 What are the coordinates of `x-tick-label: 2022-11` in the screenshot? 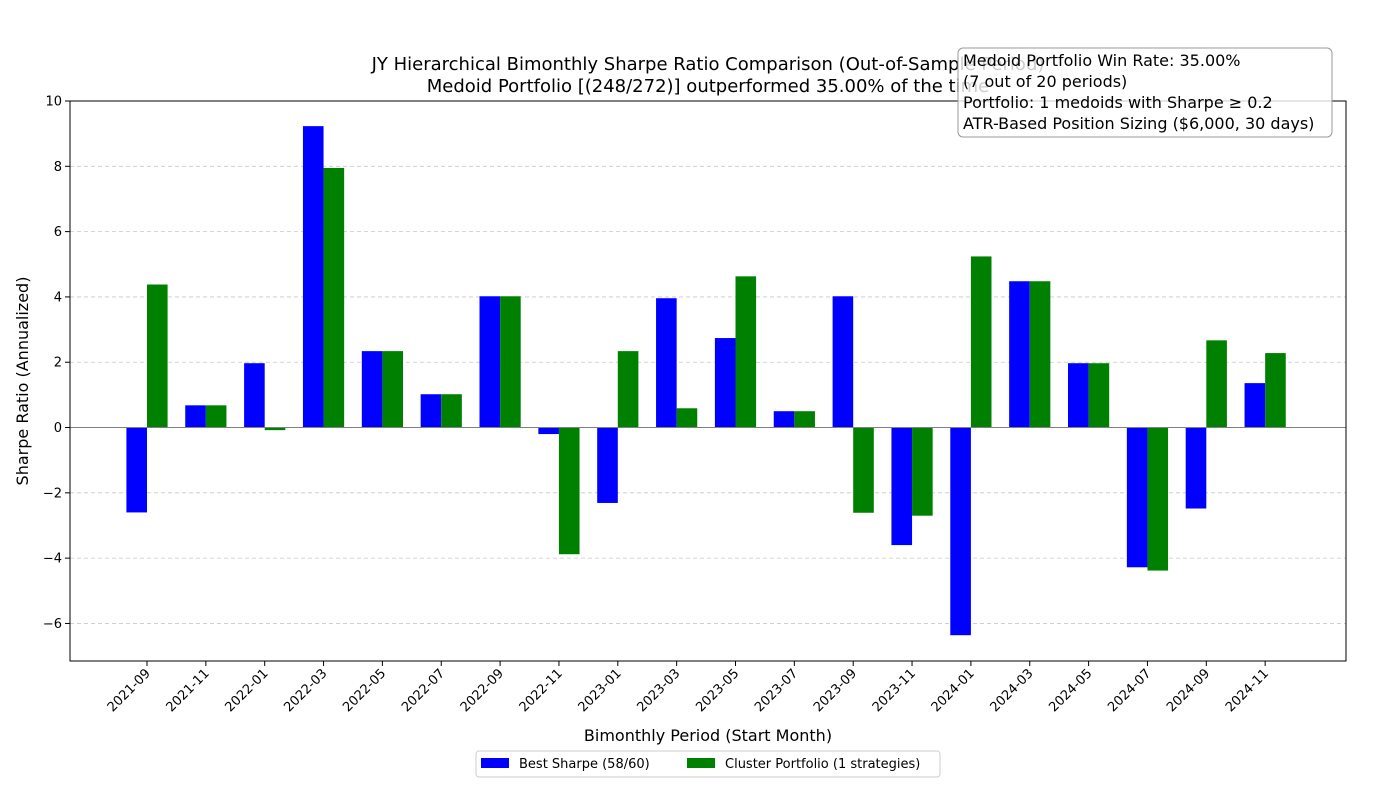 It's located at (541, 690).